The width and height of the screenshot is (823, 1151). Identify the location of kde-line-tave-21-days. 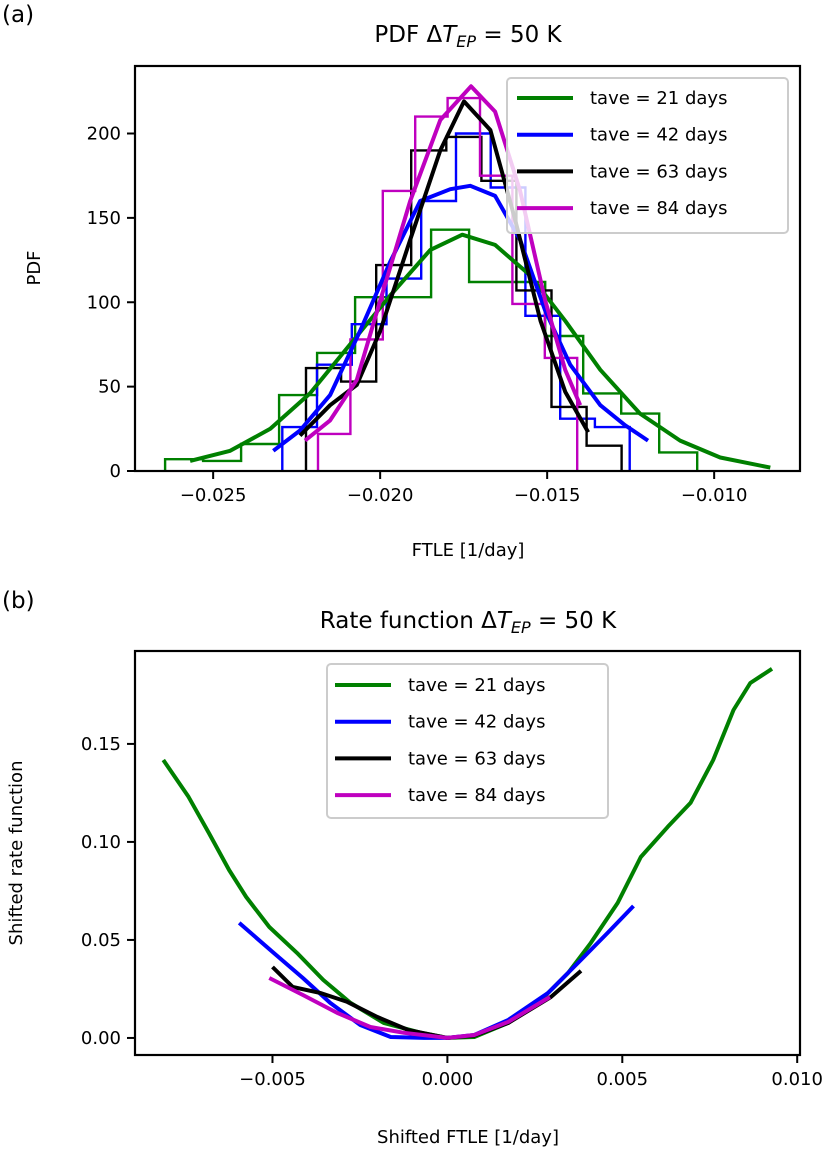
(480, 351).